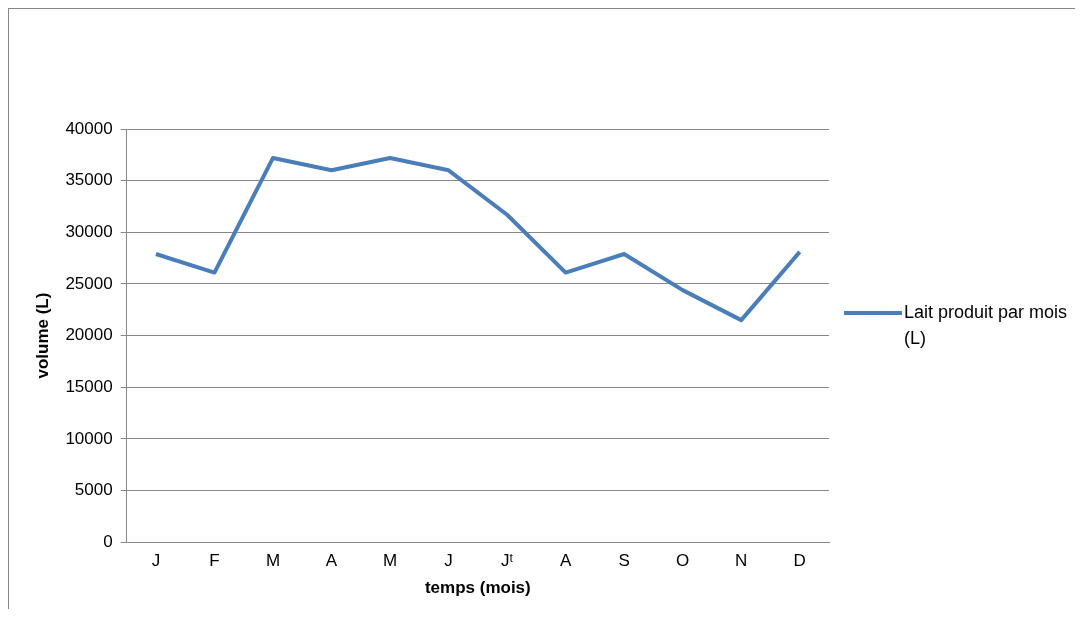 The width and height of the screenshot is (1082, 617). I want to click on y-tick-label: 40000, so click(89, 128).